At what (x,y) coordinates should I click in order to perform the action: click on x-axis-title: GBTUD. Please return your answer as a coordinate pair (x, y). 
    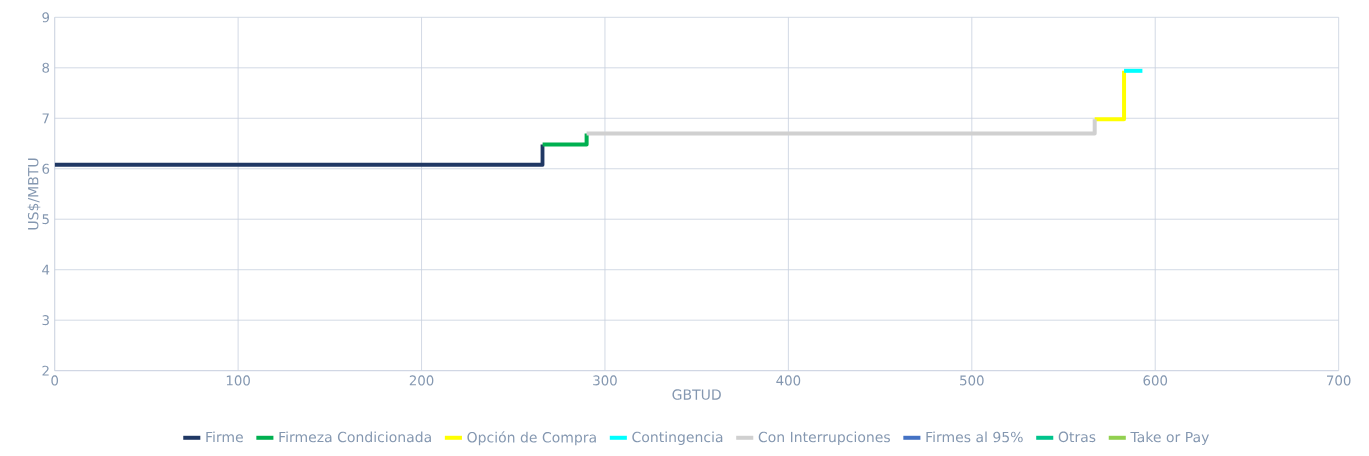
    Looking at the image, I should click on (696, 394).